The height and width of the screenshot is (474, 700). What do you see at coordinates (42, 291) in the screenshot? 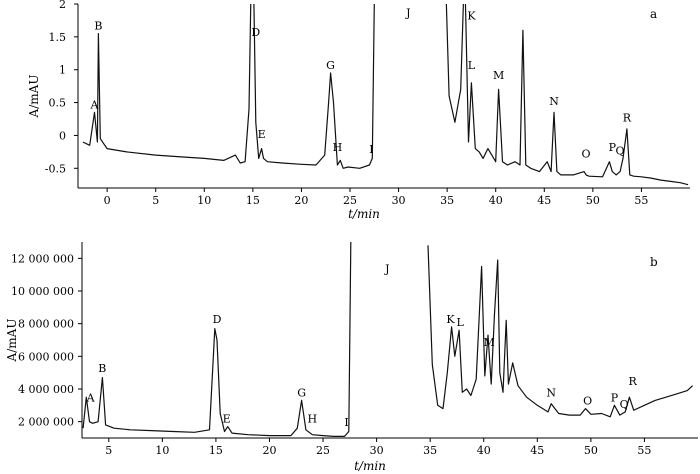
I see `y-tick-label: 10 000 000` at bounding box center [42, 291].